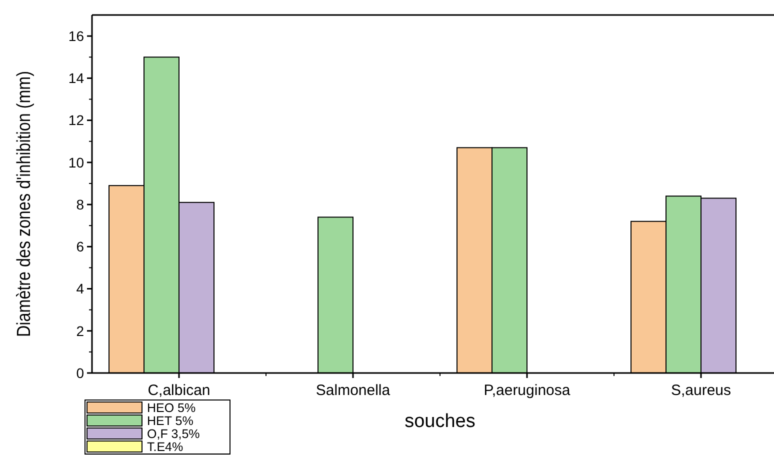 Image resolution: width=774 pixels, height=455 pixels. I want to click on y-tick-label: 8, so click(80, 204).